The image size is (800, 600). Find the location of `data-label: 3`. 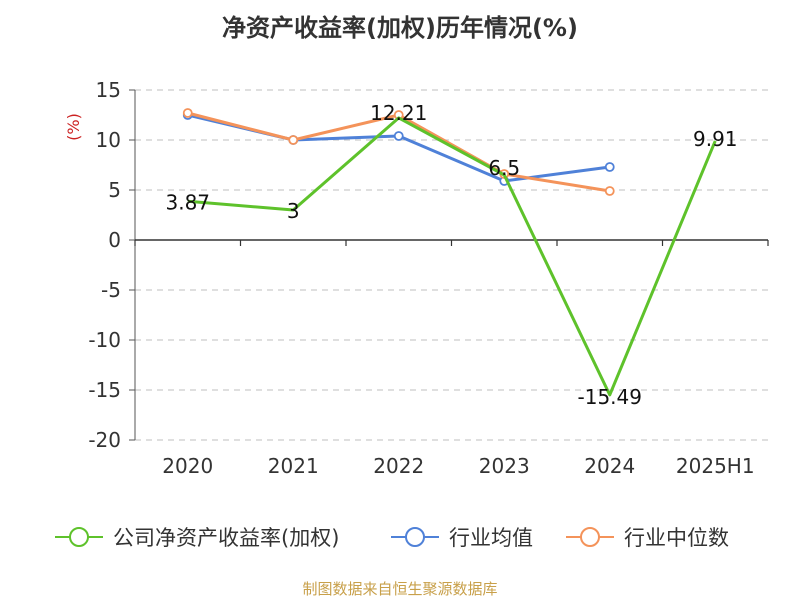

data-label: 3 is located at coordinates (293, 211).